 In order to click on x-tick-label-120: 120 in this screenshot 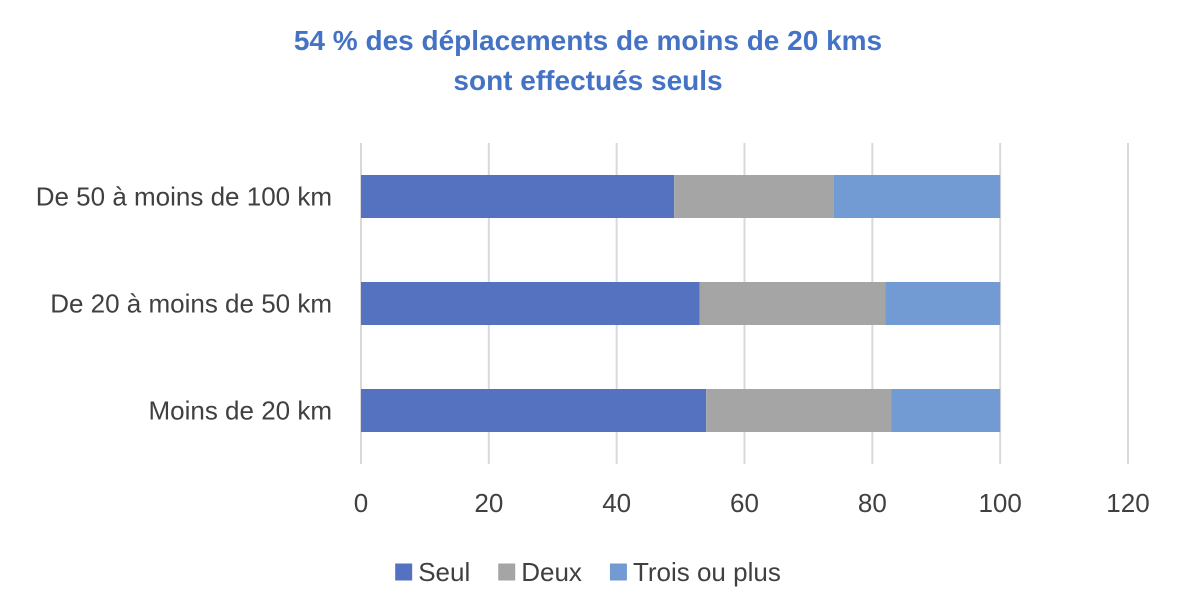, I will do `click(1127, 503)`.